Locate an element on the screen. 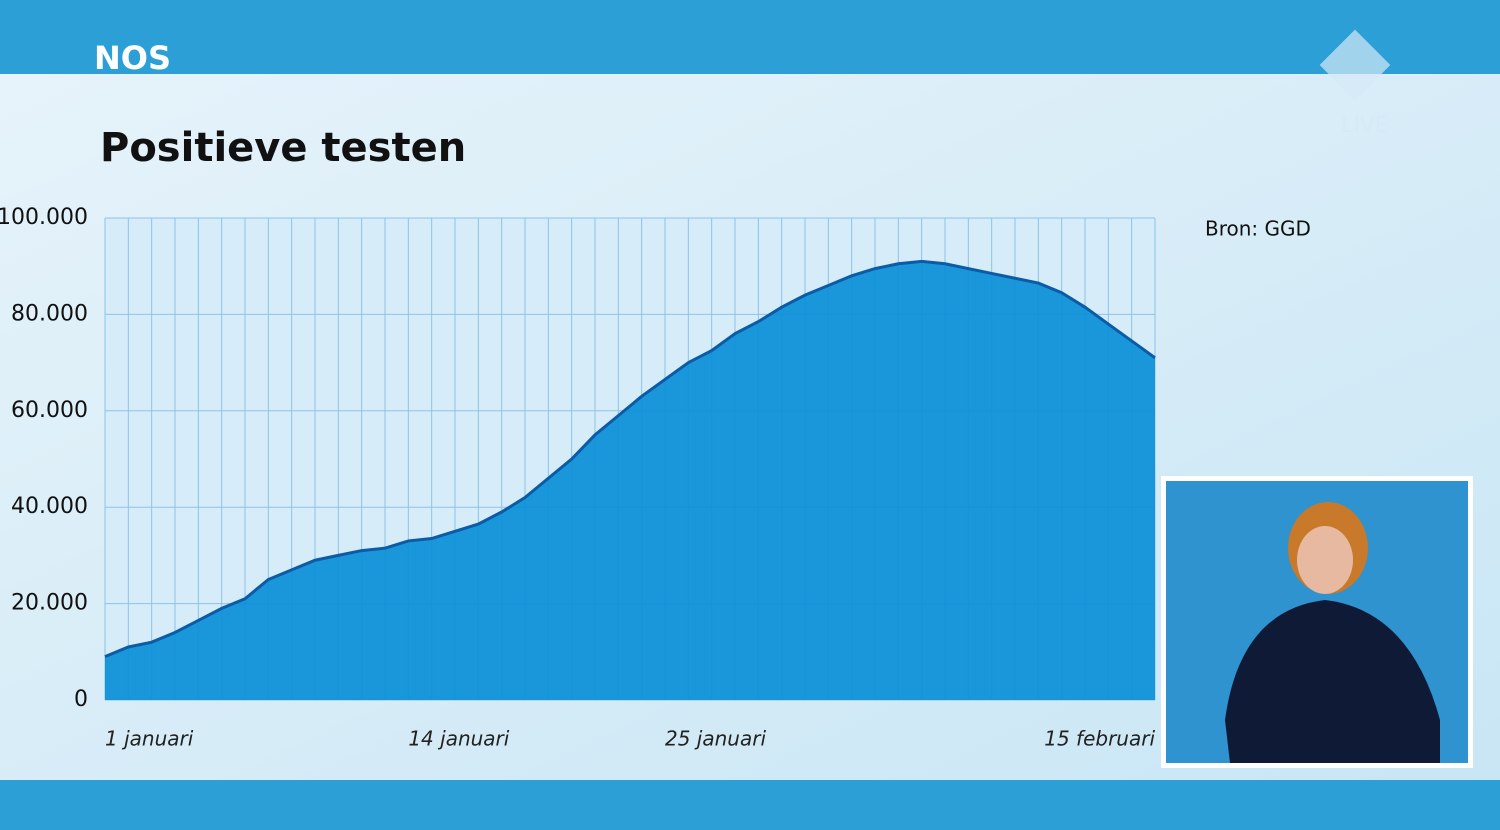 Image resolution: width=1500 pixels, height=830 pixels. channel-logo: LIVE is located at coordinates (1355, 83).